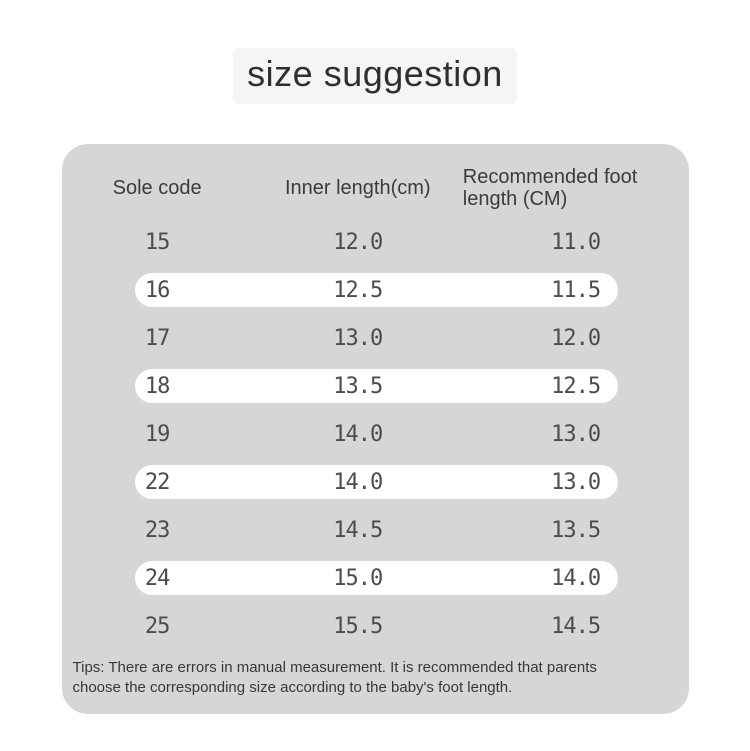  Describe the element at coordinates (358, 578) in the screenshot. I see `table-cell: 15.0` at that location.